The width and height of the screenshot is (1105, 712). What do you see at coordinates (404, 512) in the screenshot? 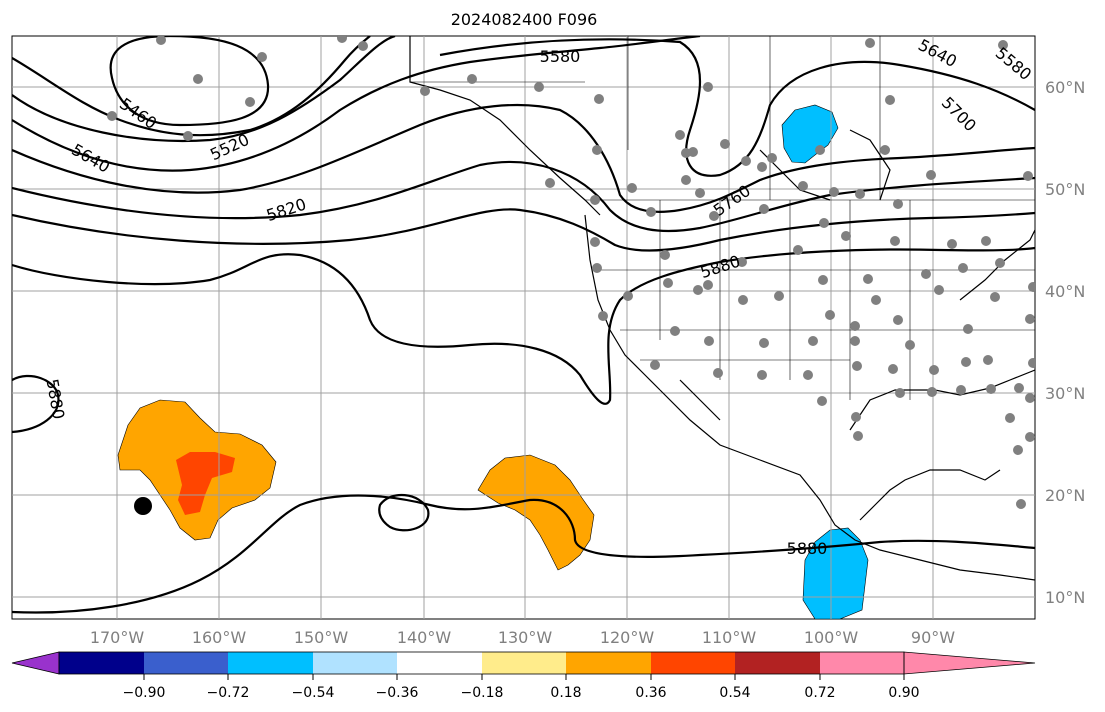
I see `contour-5880-eddy` at bounding box center [404, 512].